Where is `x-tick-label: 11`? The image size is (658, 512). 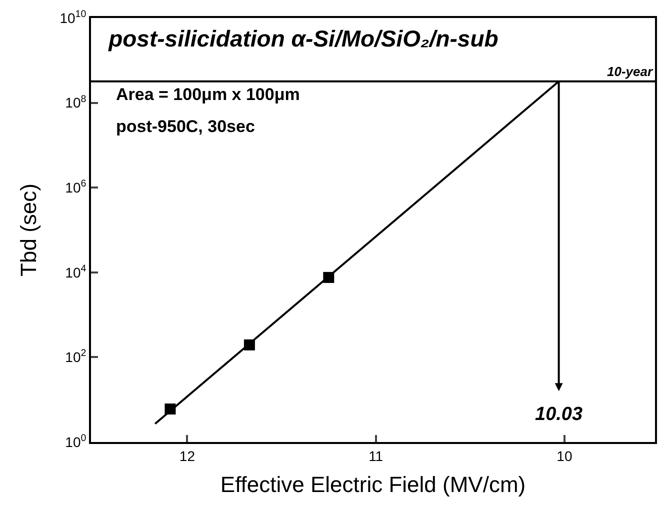 x-tick-label: 11 is located at coordinates (376, 456).